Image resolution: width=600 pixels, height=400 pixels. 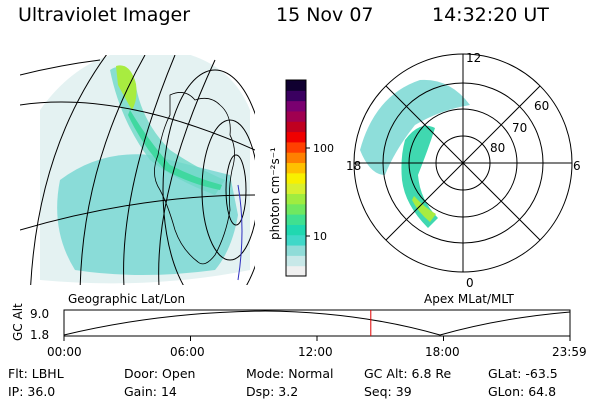 I want to click on header-time: 14:32:20 UT, so click(x=490, y=15).